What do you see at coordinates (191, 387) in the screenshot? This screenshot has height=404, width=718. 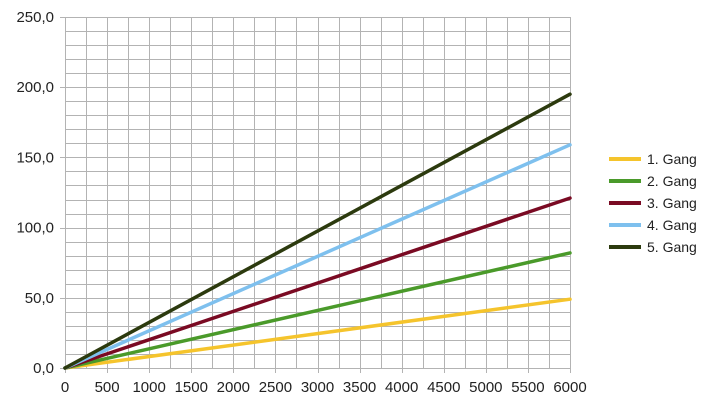 I see `x-tick-label: 1500` at bounding box center [191, 387].